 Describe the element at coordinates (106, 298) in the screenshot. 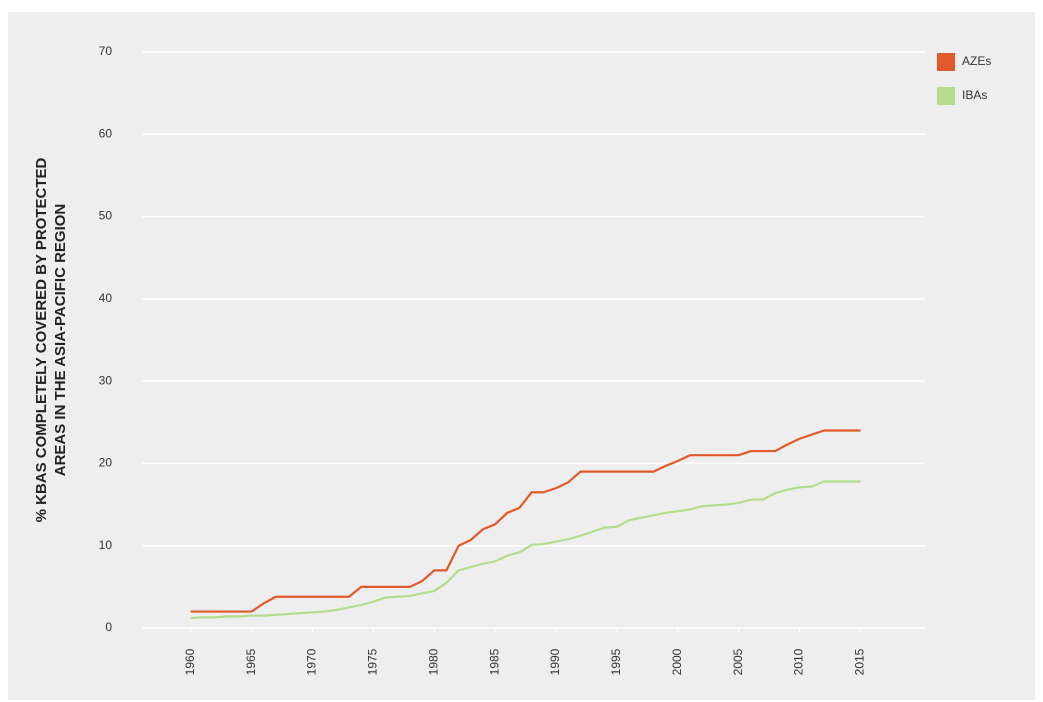

I see `y-tick-label: 40` at that location.